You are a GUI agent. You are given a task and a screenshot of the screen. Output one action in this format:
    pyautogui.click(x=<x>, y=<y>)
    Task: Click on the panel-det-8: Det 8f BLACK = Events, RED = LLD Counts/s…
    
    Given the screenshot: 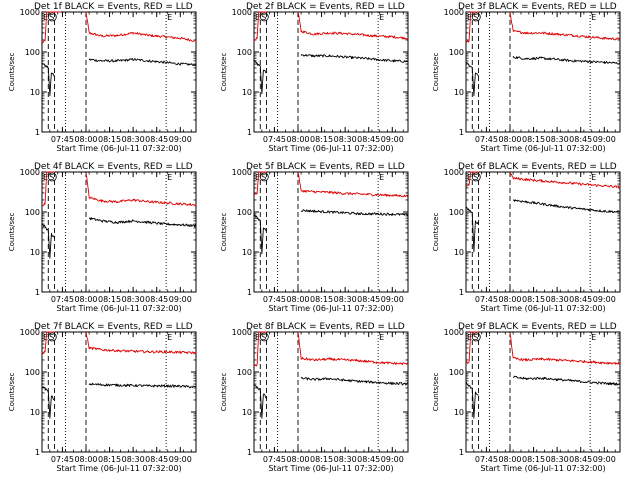 What is the action you would take?
    pyautogui.click(x=314, y=397)
    